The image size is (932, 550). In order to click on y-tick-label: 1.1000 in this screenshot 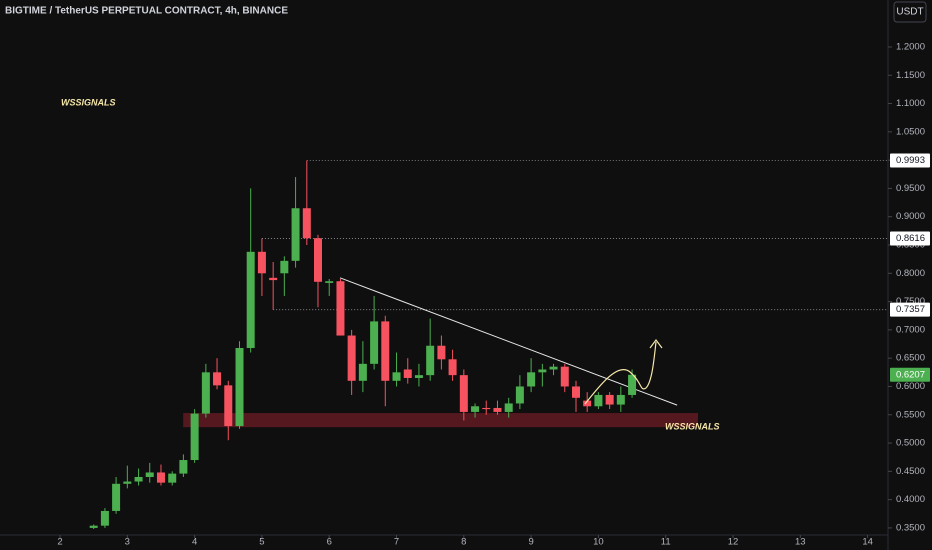, I will do `click(910, 103)`.